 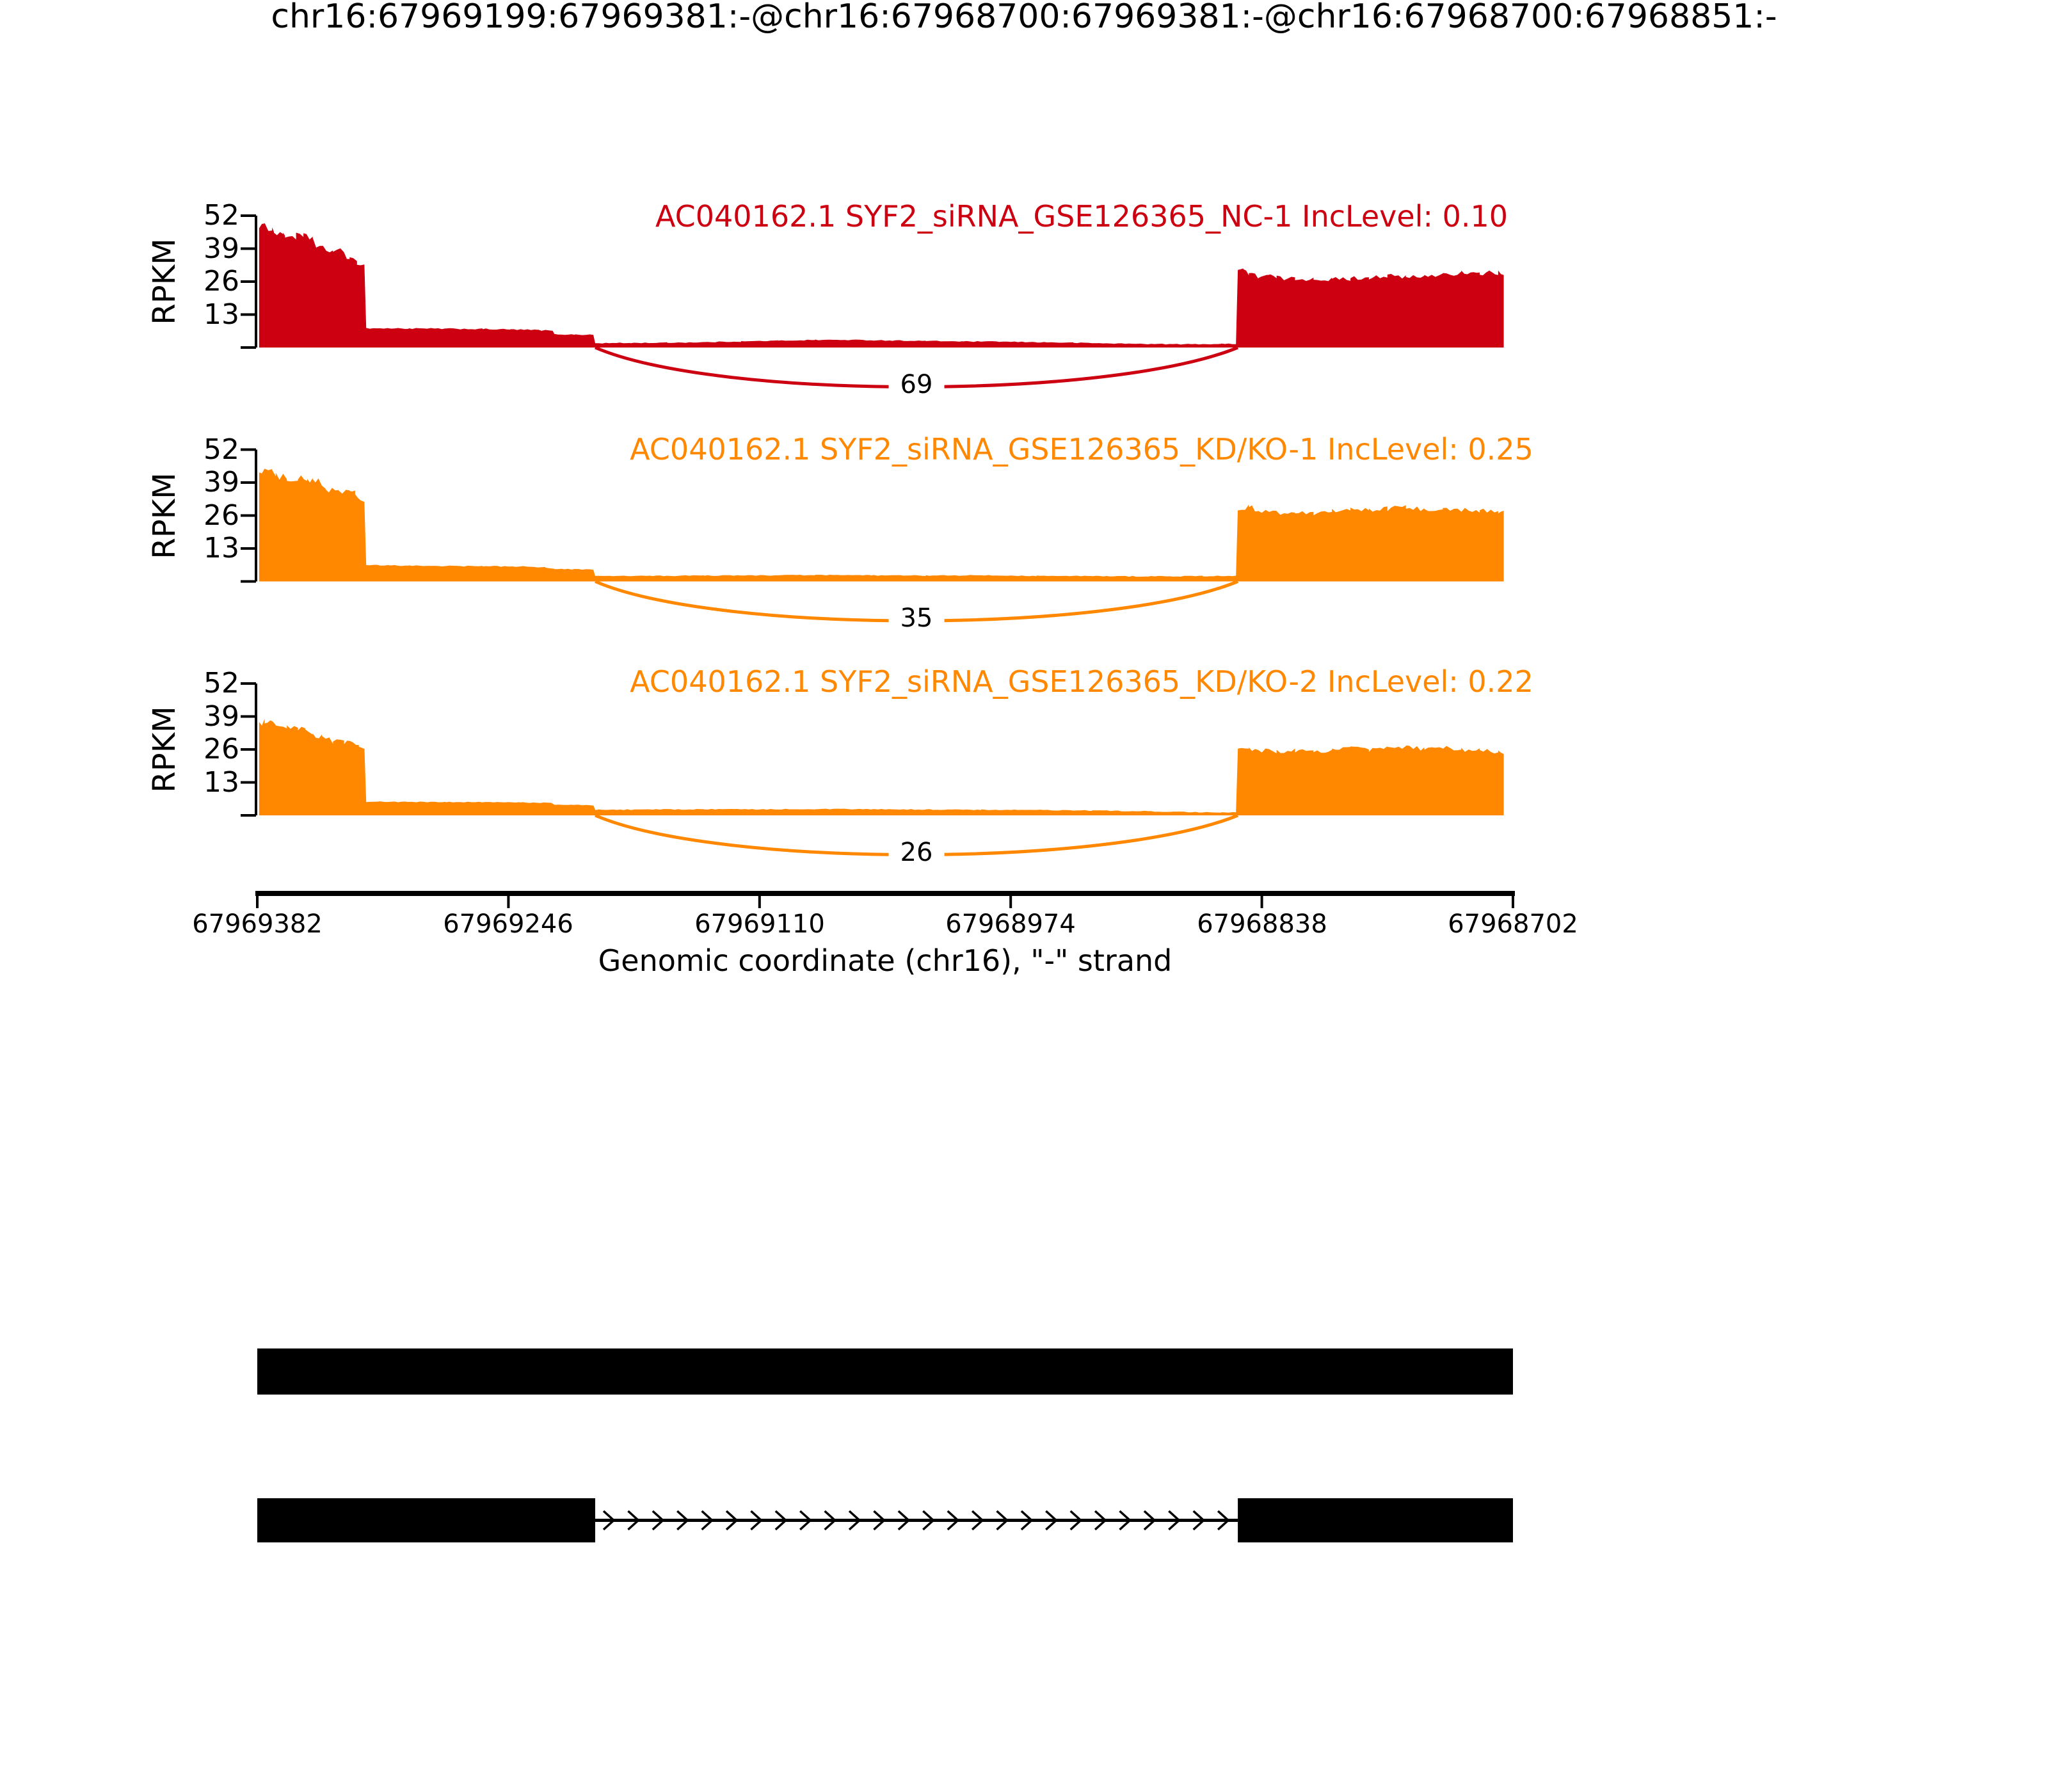 What do you see at coordinates (885, 960) in the screenshot?
I see `x-axis-title: Genomic coordinate (chr16), "-" strand` at bounding box center [885, 960].